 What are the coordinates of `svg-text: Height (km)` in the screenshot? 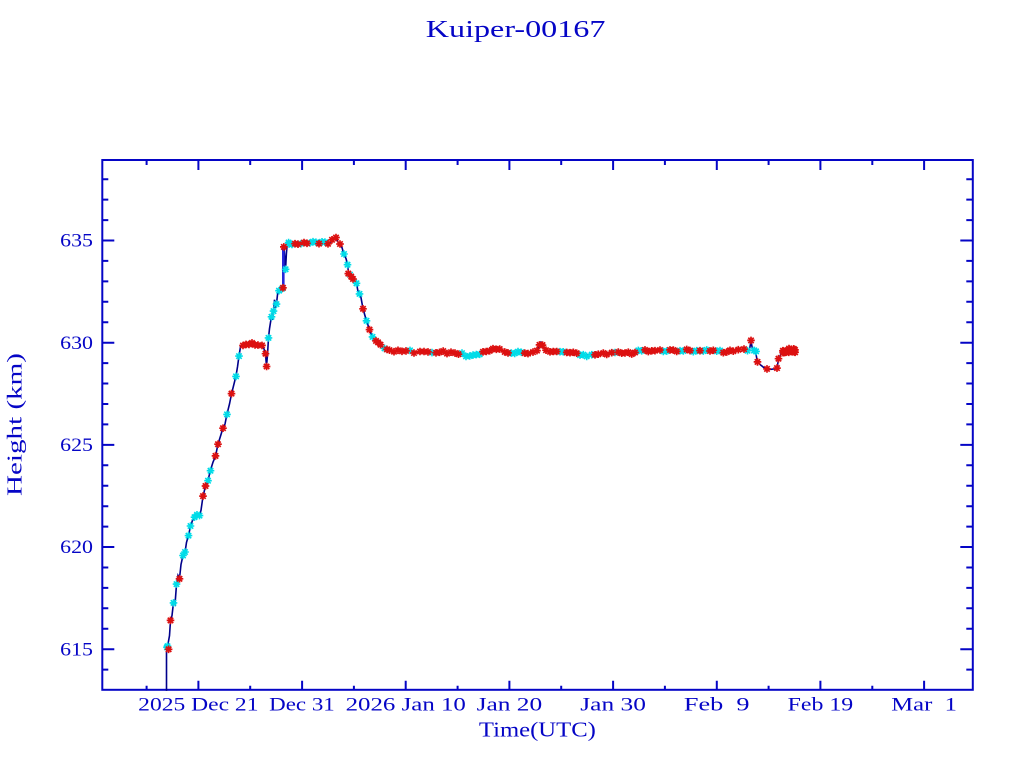 It's located at (15, 424).